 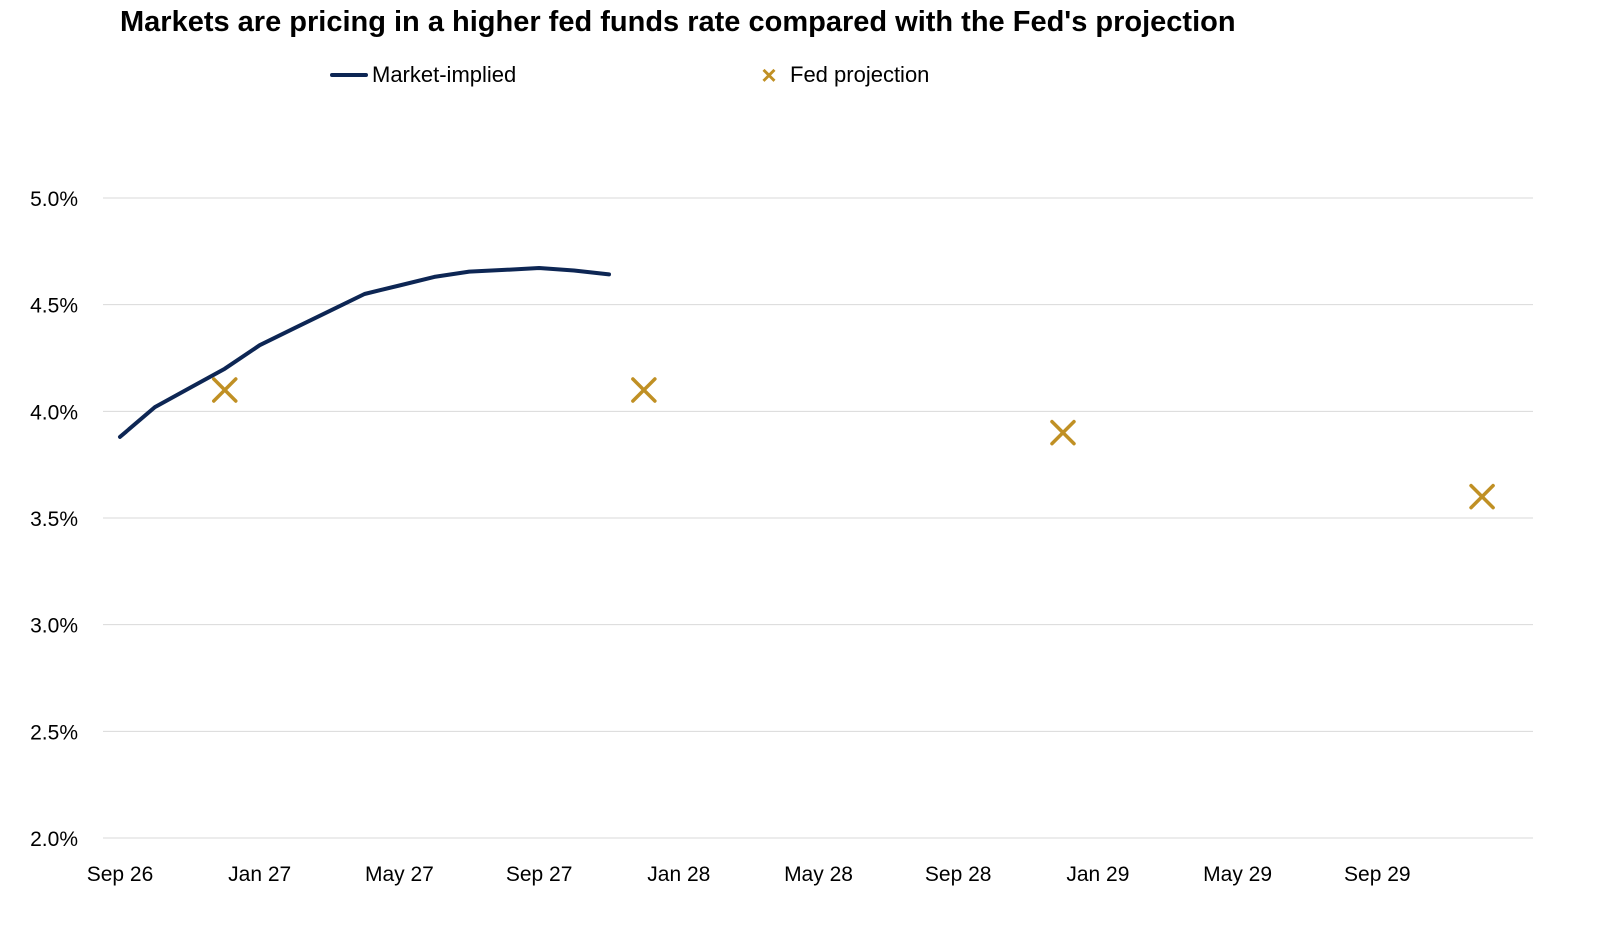 I want to click on x-tick-label: Sep 28, so click(x=958, y=874).